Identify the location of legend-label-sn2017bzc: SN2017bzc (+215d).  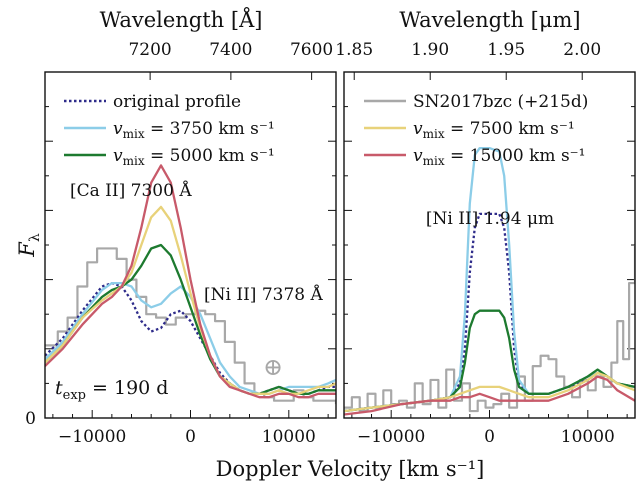
(500, 102).